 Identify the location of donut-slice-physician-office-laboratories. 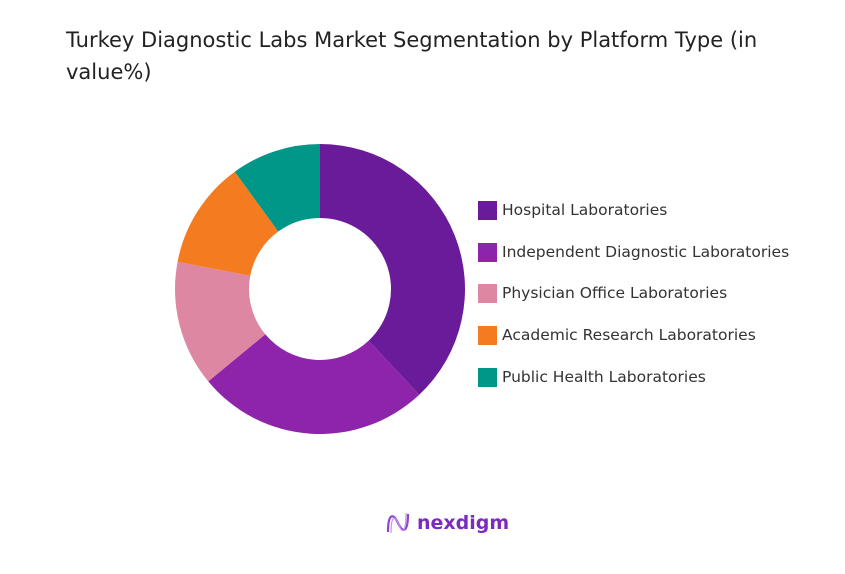
(220, 321).